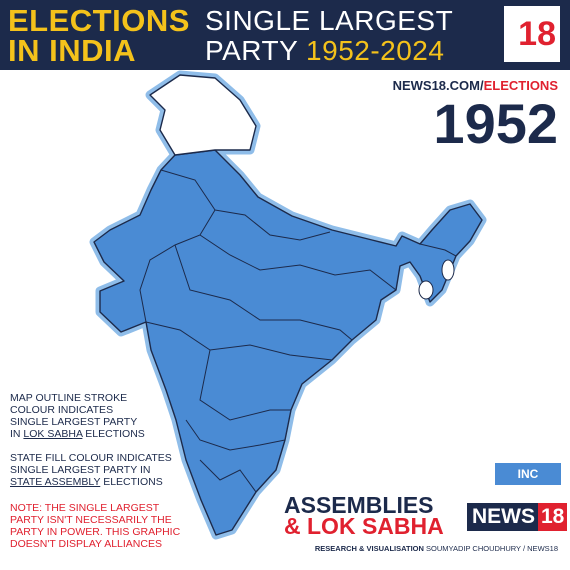 Image resolution: width=570 pixels, height=570 pixels. Describe the element at coordinates (91, 520) in the screenshot. I see `note-line: PARTY ISN'T NECESSARILY THE` at that location.